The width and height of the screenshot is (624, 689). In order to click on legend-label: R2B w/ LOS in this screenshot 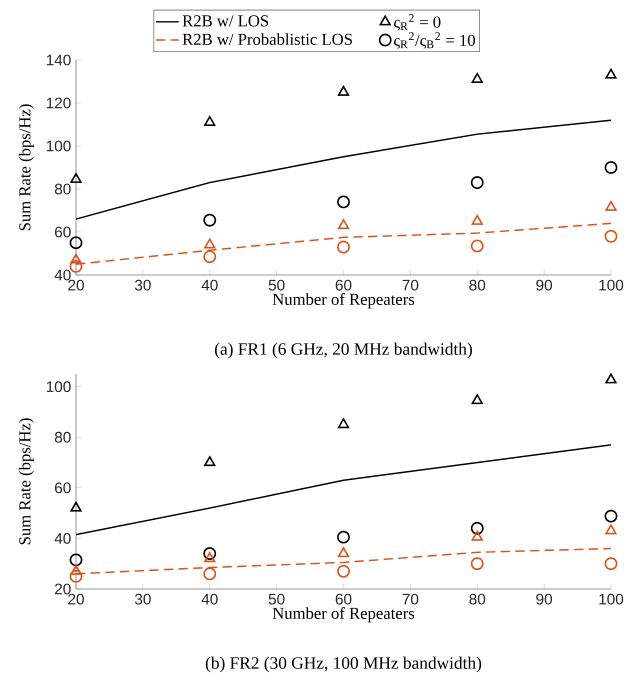, I will do `click(225, 21)`.